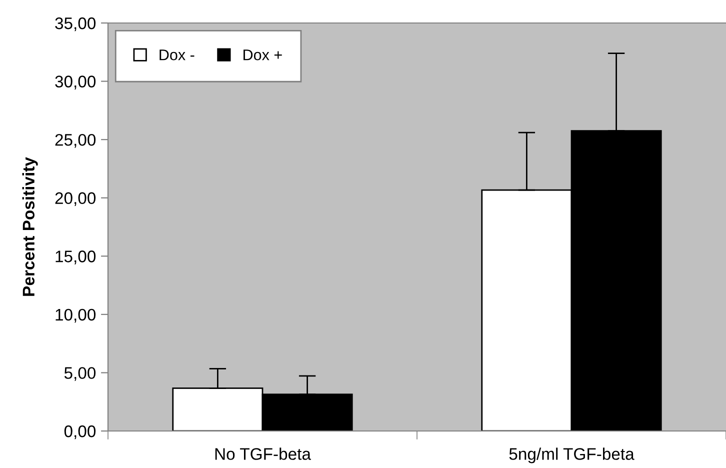 This screenshot has width=726, height=468. What do you see at coordinates (263, 454) in the screenshot?
I see `x-tick-label: No TGF-beta` at bounding box center [263, 454].